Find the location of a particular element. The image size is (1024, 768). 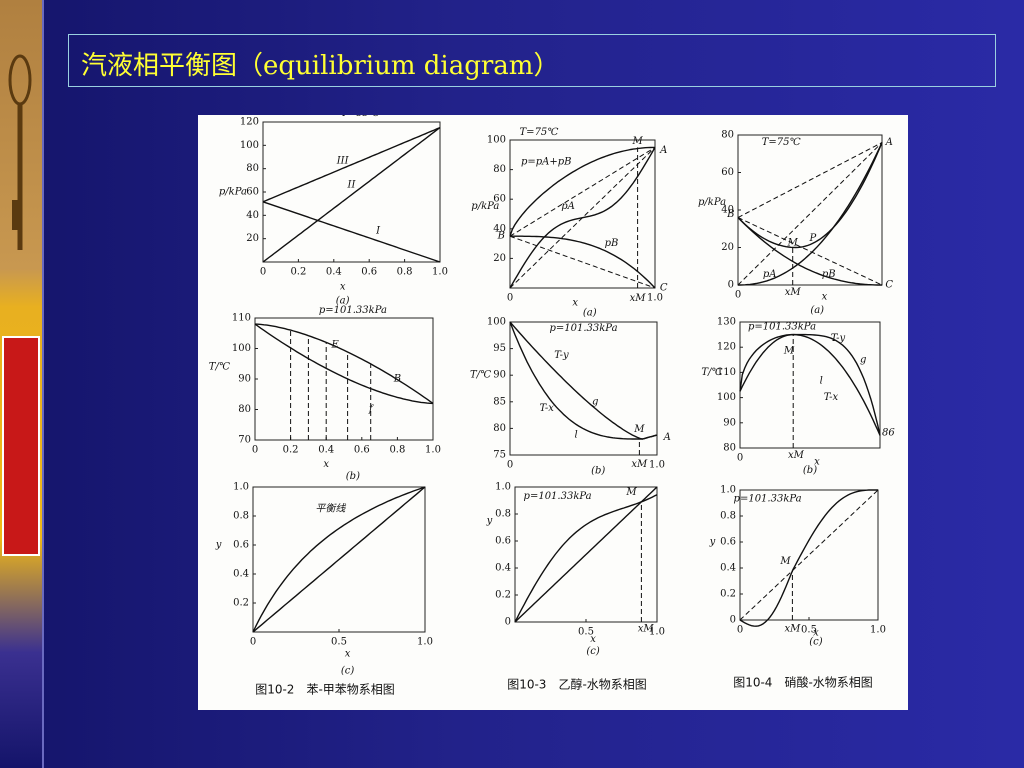

seal-decoration is located at coordinates (21, 446).